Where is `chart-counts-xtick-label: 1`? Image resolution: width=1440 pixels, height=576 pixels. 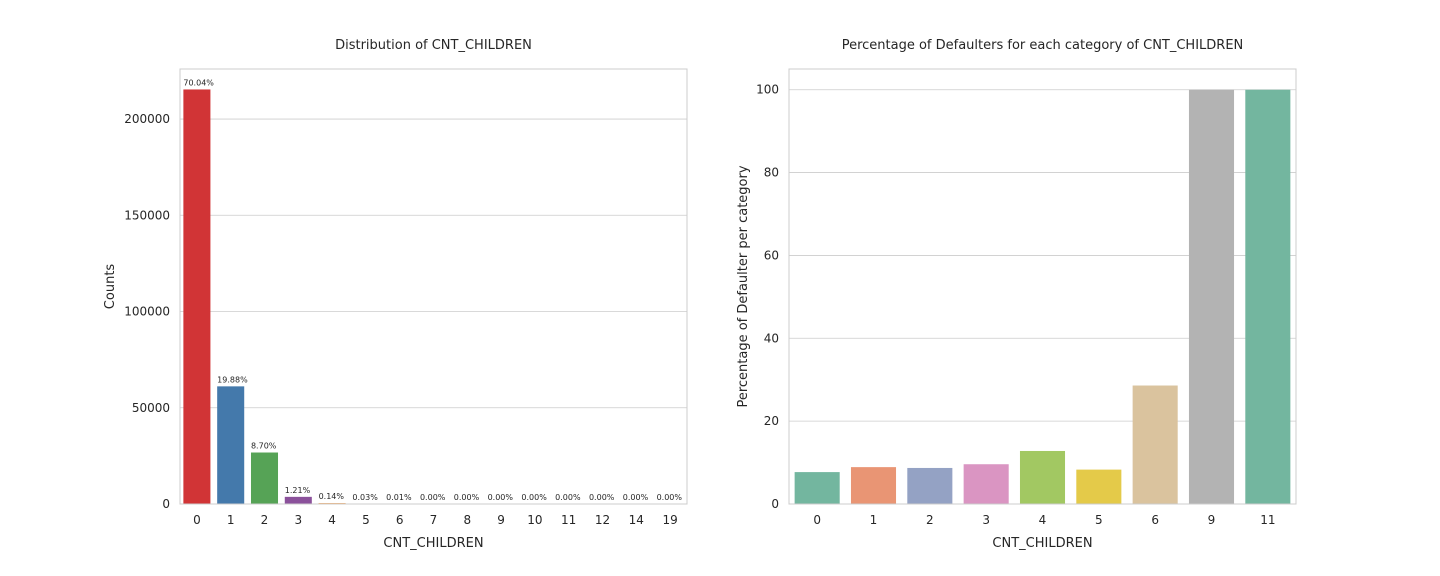
chart-counts-xtick-label: 1 is located at coordinates (231, 520).